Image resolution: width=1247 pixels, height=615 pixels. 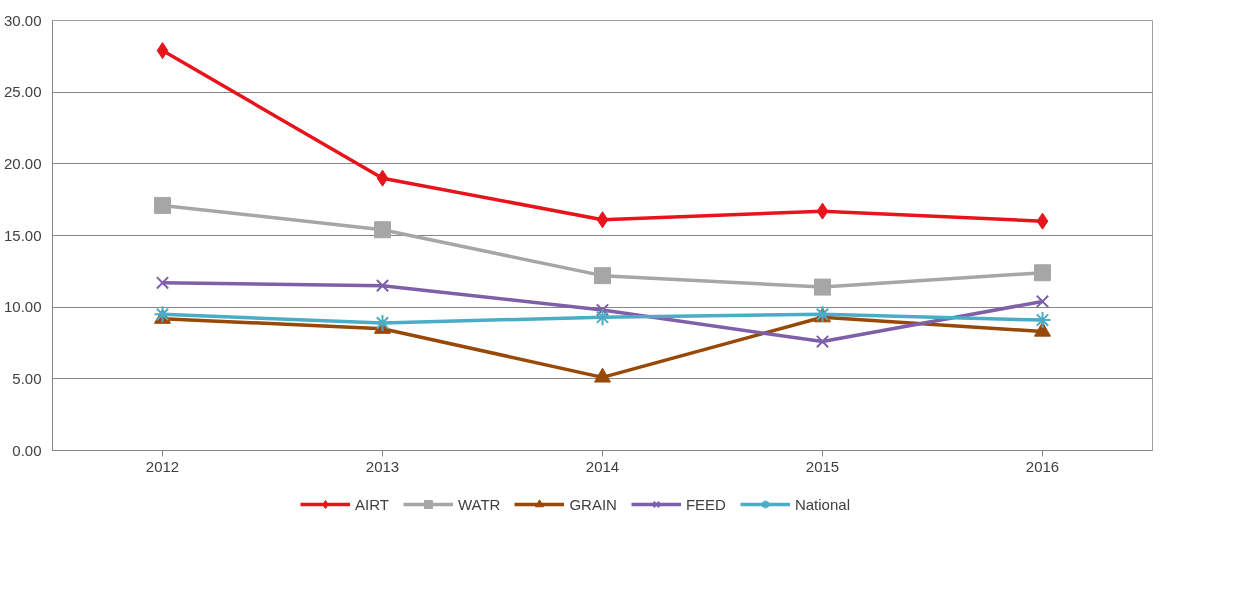 What do you see at coordinates (22, 235) in the screenshot?
I see `y-tick-label: 15.00` at bounding box center [22, 235].